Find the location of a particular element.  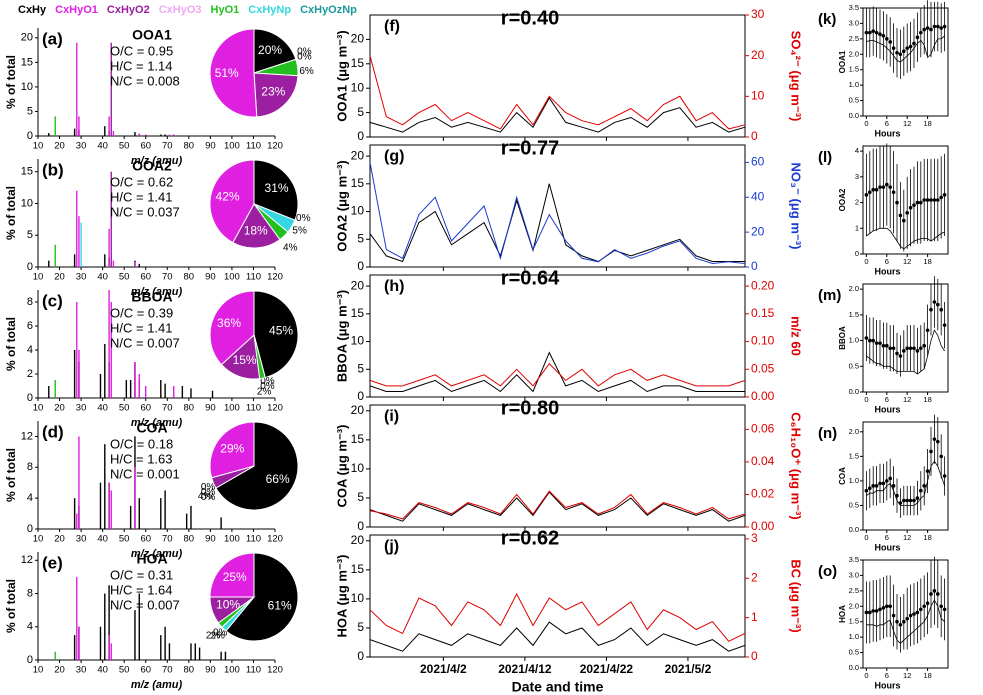

x-tick-label: 50 is located at coordinates (124, 539).